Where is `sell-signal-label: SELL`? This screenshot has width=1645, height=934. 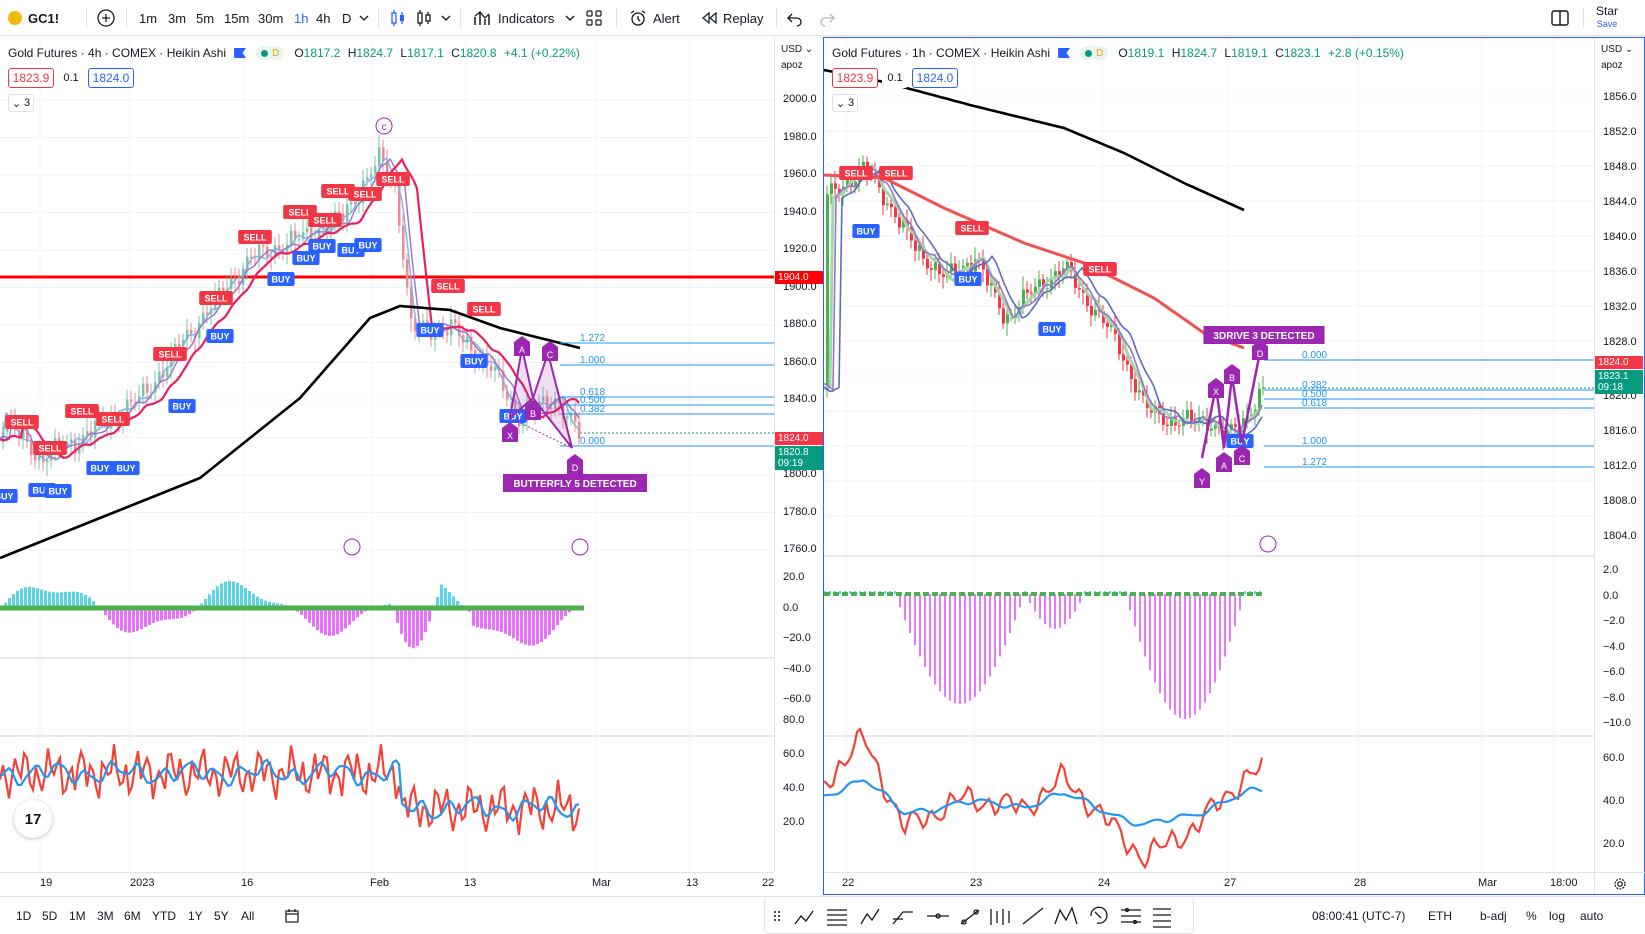 sell-signal-label: SELL is located at coordinates (300, 213).